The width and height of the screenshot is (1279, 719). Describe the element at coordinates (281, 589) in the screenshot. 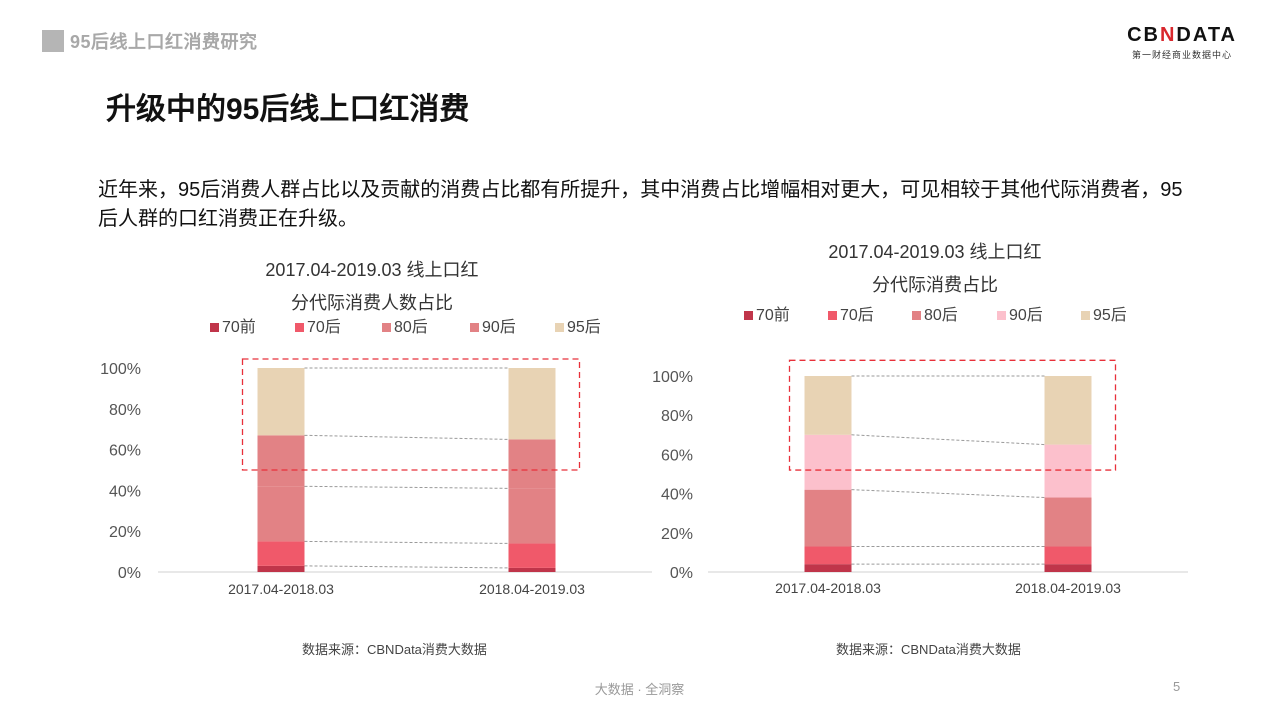

I see `chart-left-category-label-0: 2017.04-2018.03` at that location.